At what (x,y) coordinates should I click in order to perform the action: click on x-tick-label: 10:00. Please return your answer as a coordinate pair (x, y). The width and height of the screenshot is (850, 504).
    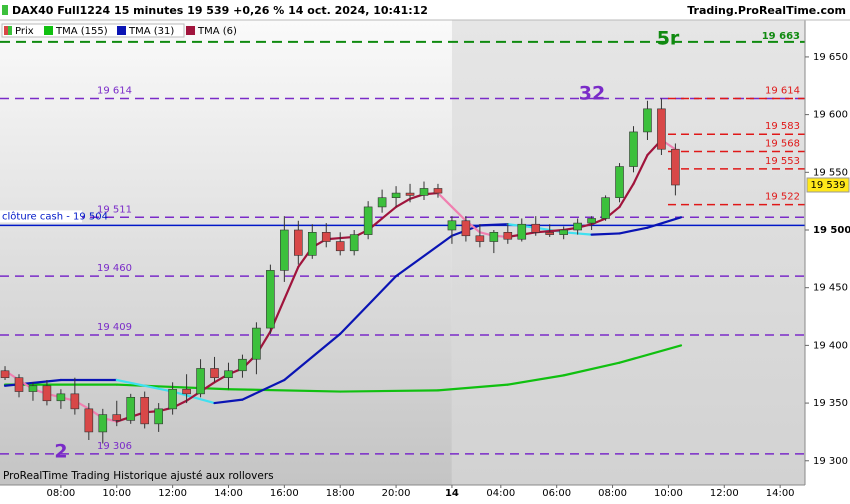
    Looking at the image, I should click on (668, 493).